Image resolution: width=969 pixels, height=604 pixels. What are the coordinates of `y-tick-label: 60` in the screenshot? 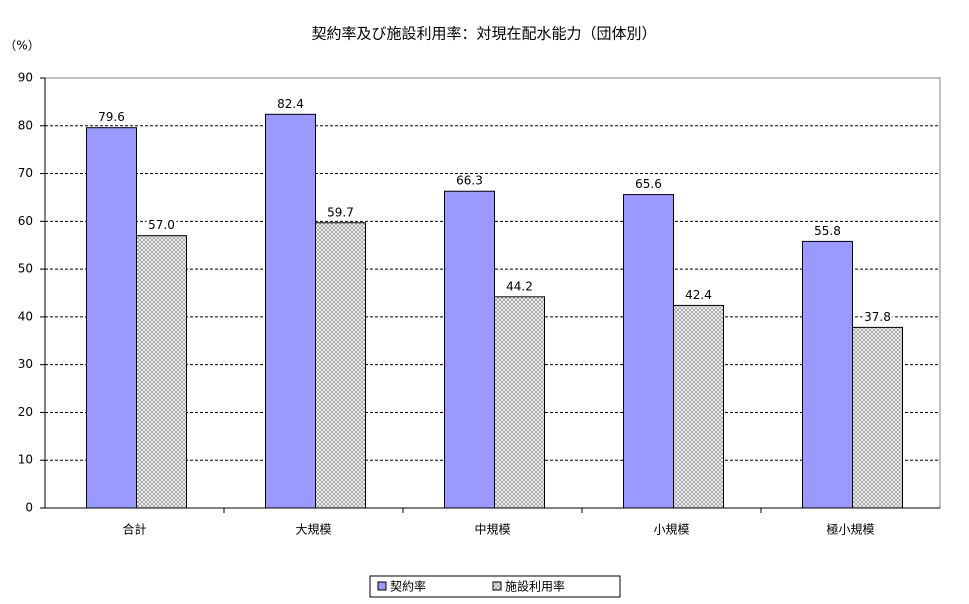 It's located at (25, 221).